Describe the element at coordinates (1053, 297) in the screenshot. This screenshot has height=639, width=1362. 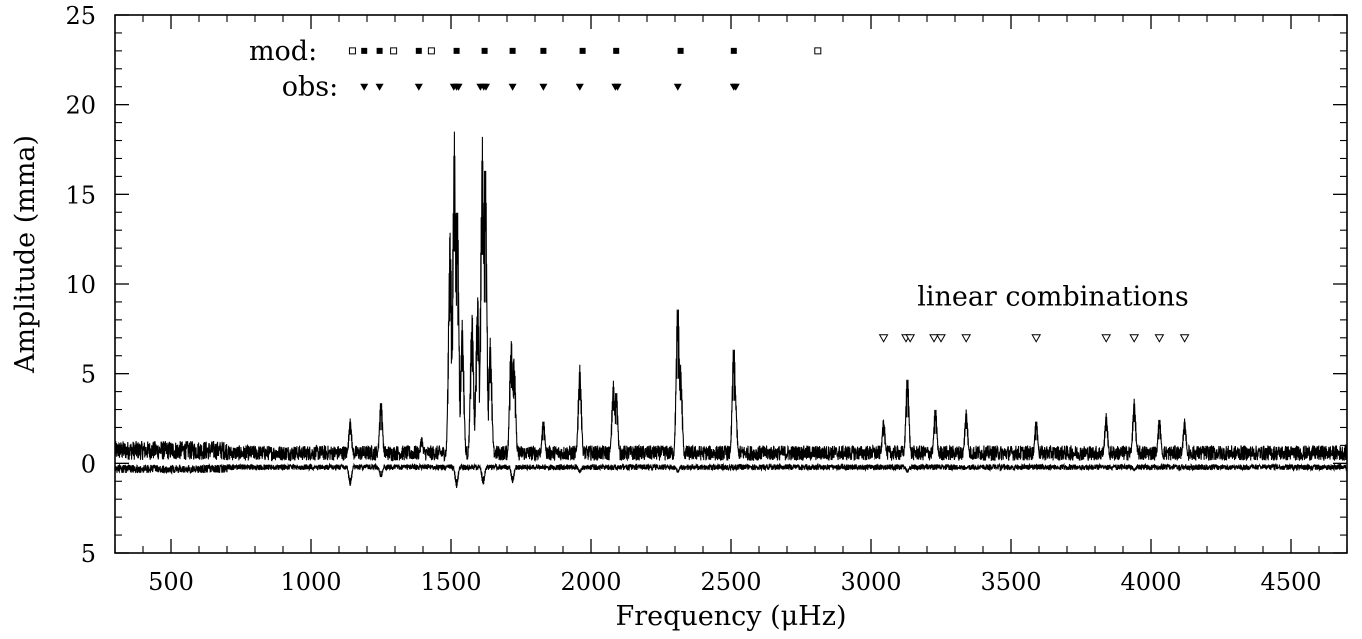
I see `linear-combinations-label: linear combinations` at that location.